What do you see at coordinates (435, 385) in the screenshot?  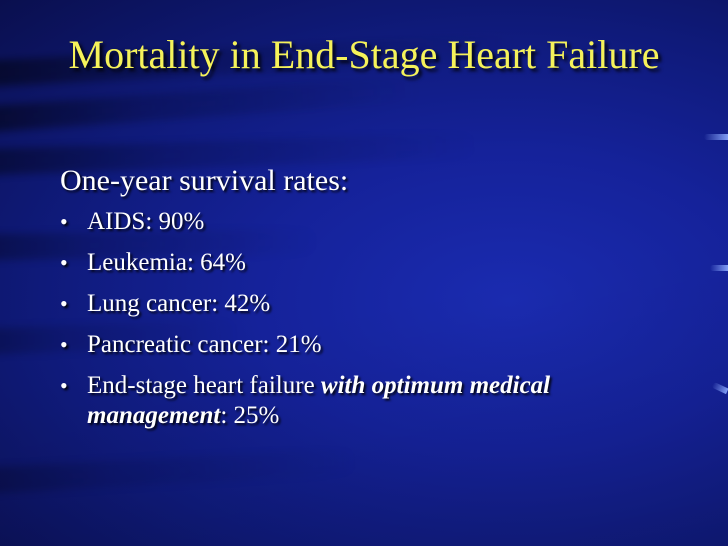 I see `list-item-emphasis: with optimum medical` at bounding box center [435, 385].